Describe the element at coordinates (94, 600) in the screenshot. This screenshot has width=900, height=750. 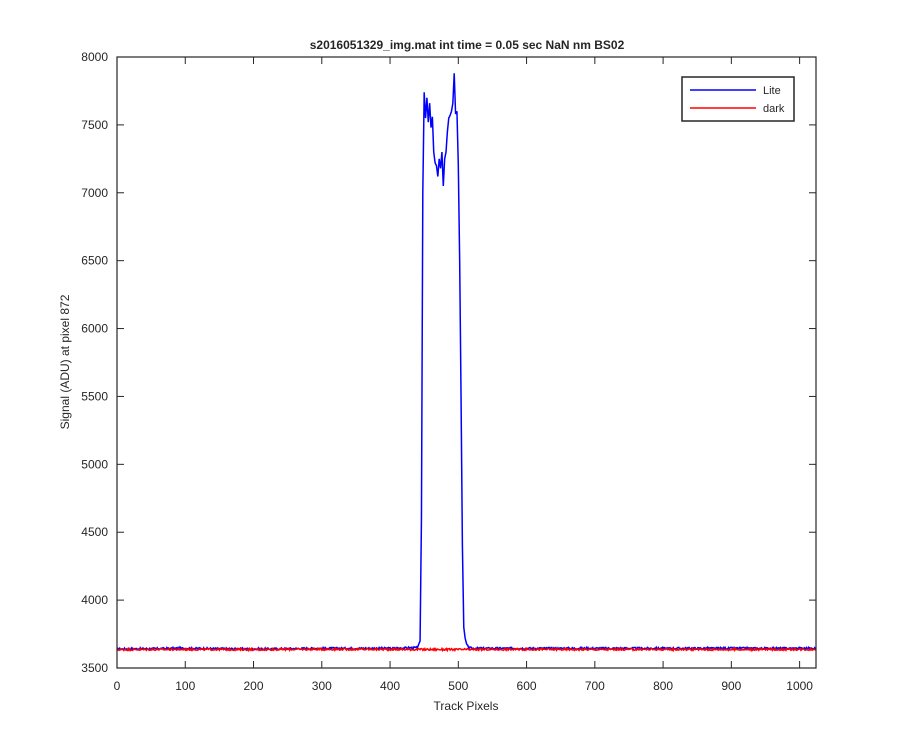
I see `y-tick-label: 4000` at that location.